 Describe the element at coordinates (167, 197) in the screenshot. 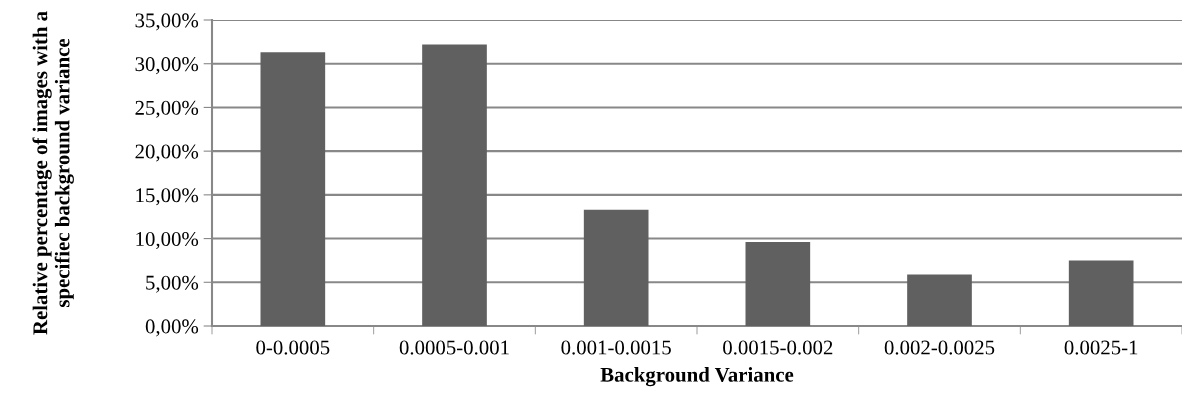

I see `y-tick-label: 15,00%` at that location.